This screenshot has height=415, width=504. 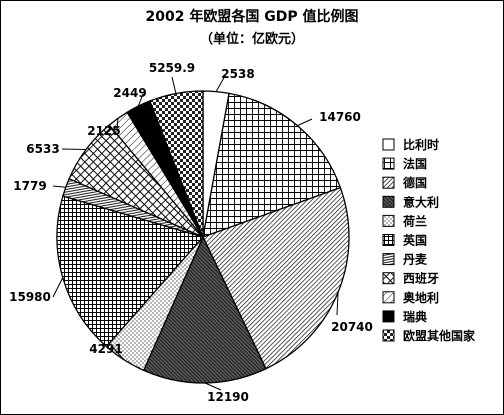 I want to click on legend-label: 英国, so click(x=415, y=240).